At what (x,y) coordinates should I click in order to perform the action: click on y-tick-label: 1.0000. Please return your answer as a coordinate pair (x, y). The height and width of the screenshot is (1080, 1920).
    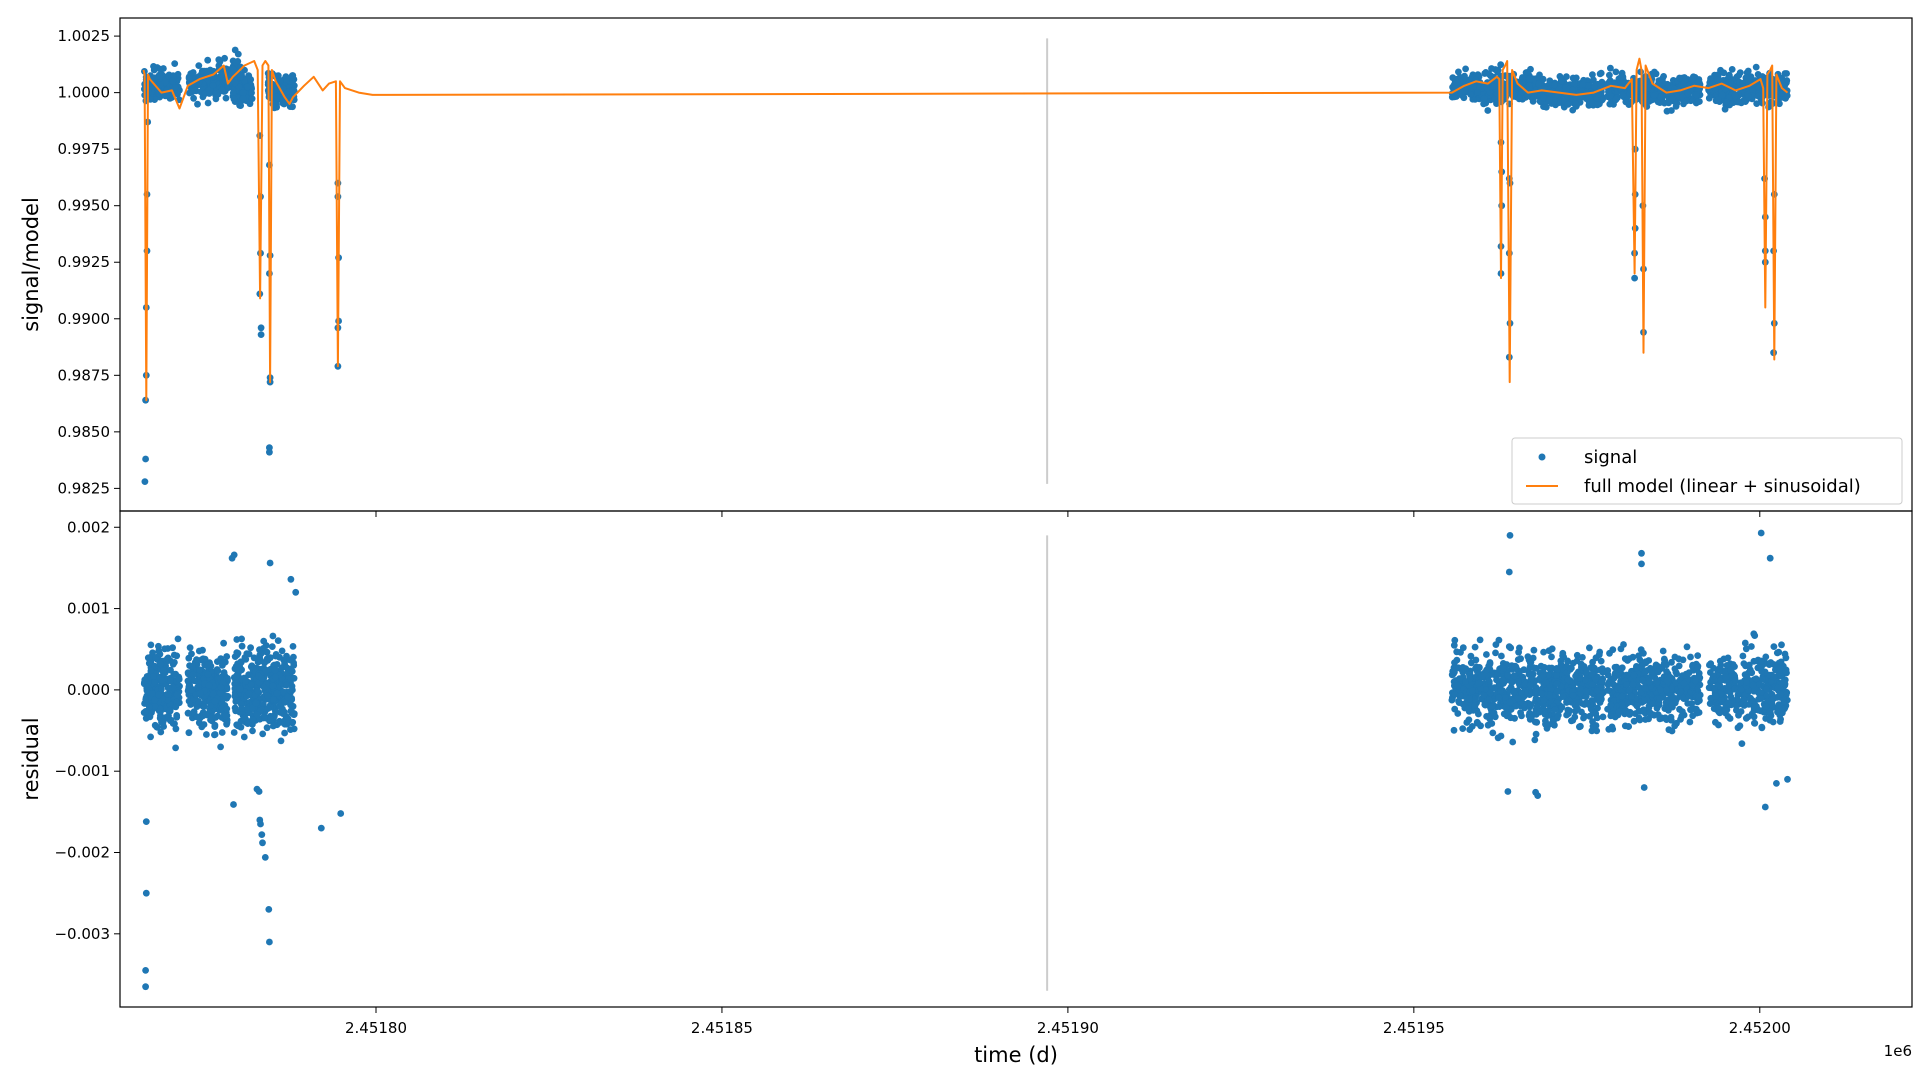
    Looking at the image, I should click on (84, 93).